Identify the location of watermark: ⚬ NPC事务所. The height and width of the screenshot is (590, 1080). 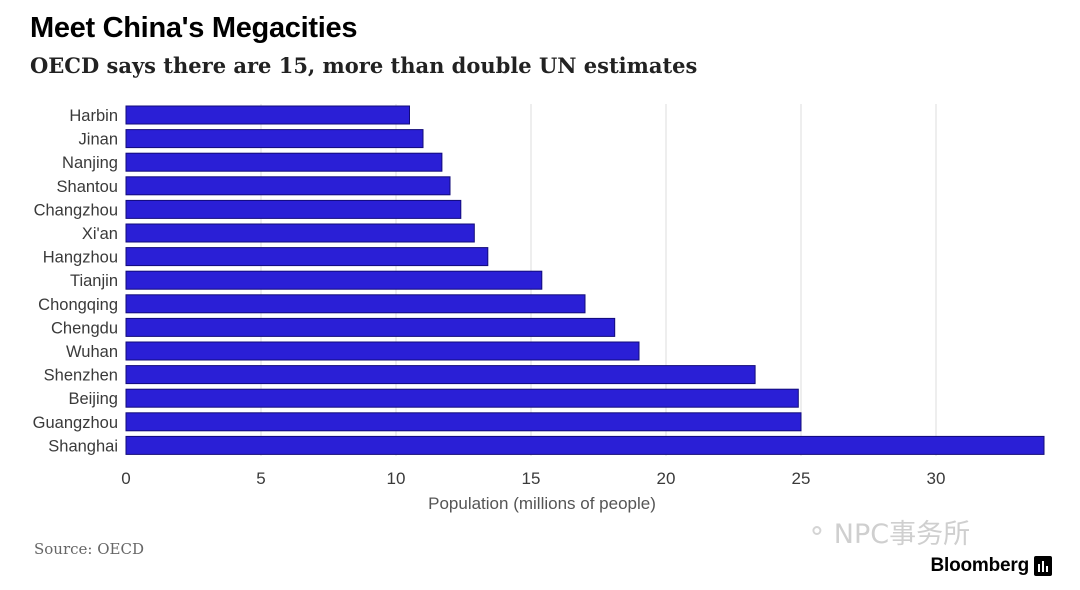
(888, 531).